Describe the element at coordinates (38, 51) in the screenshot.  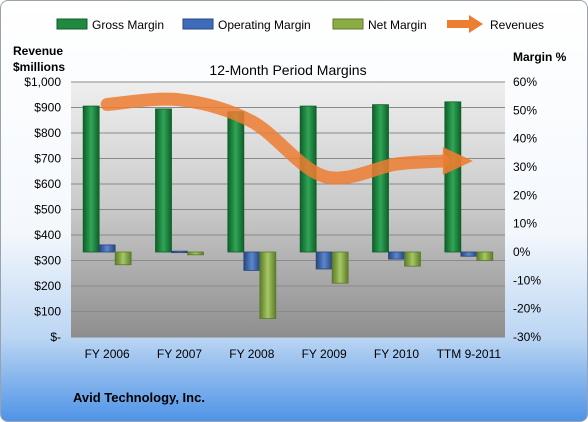
I see `left-axis-title-line1: Revenue` at that location.